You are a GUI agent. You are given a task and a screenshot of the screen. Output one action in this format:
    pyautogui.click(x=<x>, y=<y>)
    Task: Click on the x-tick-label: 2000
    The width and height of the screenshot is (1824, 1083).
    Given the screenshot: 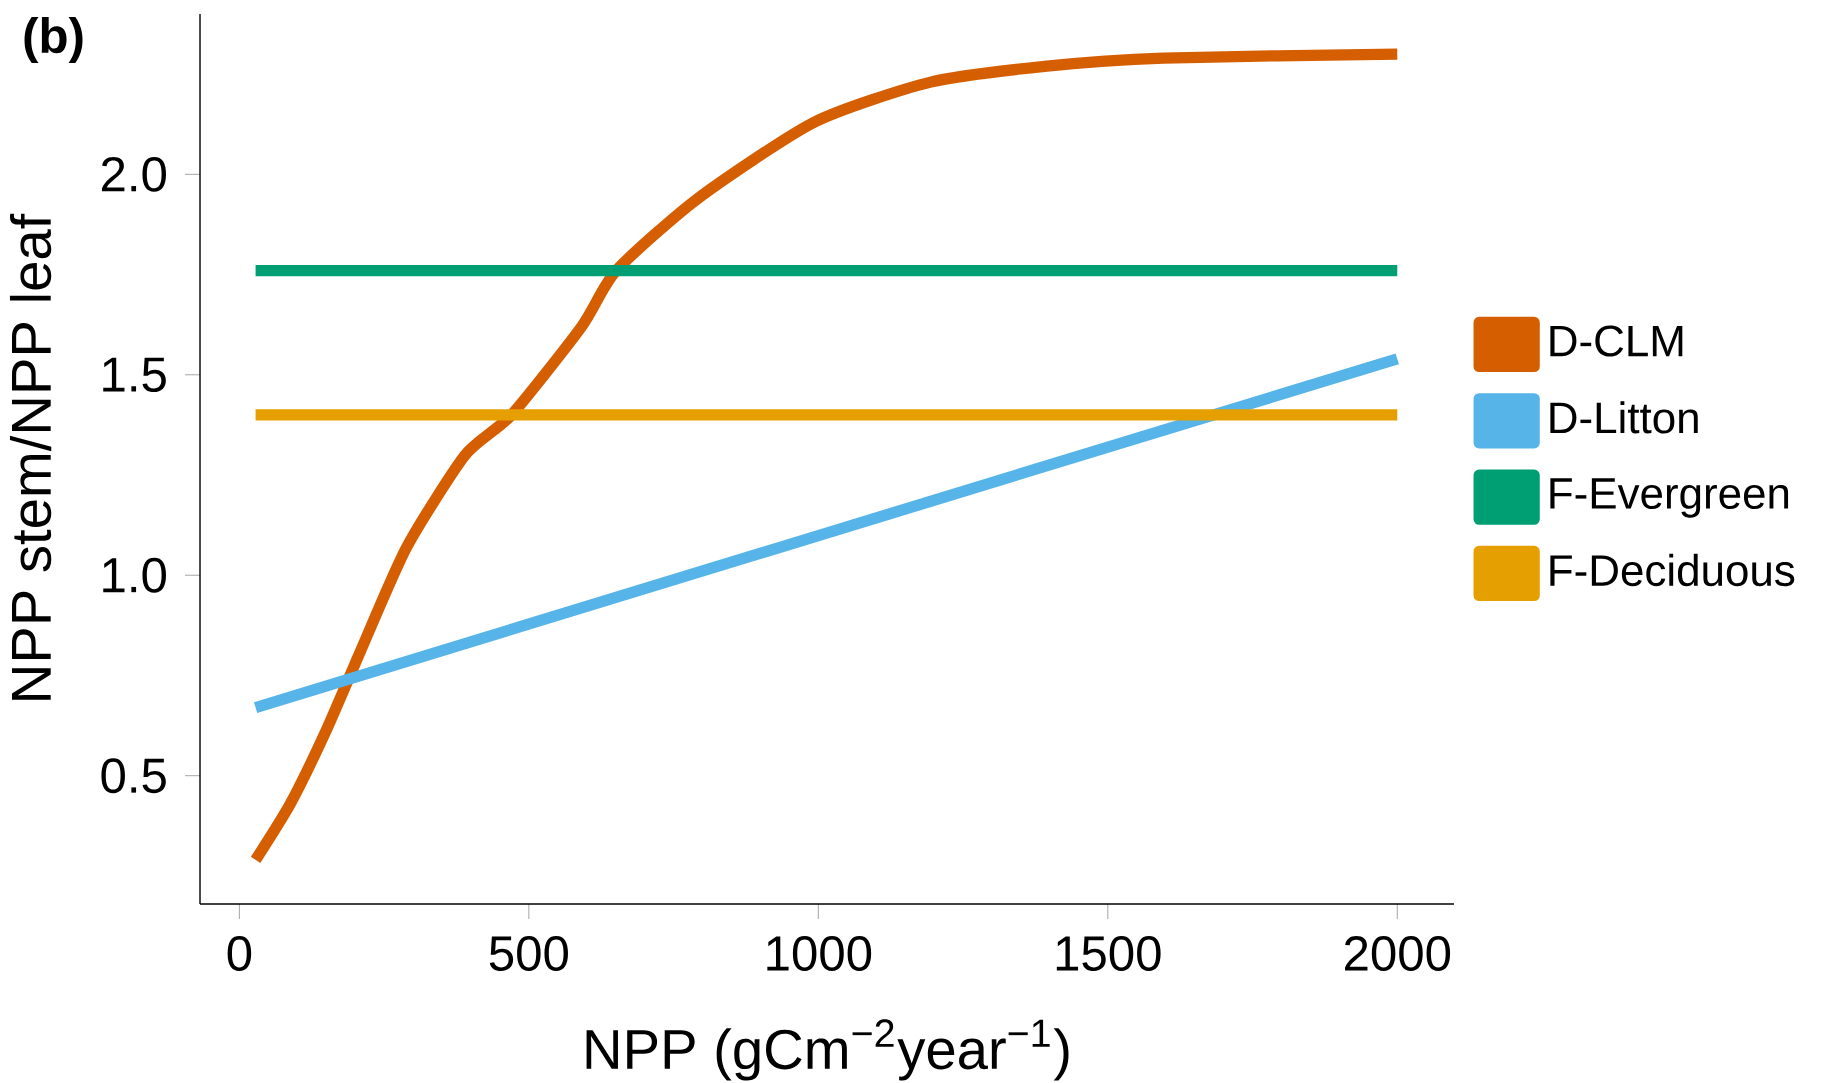 What is the action you would take?
    pyautogui.click(x=1398, y=953)
    